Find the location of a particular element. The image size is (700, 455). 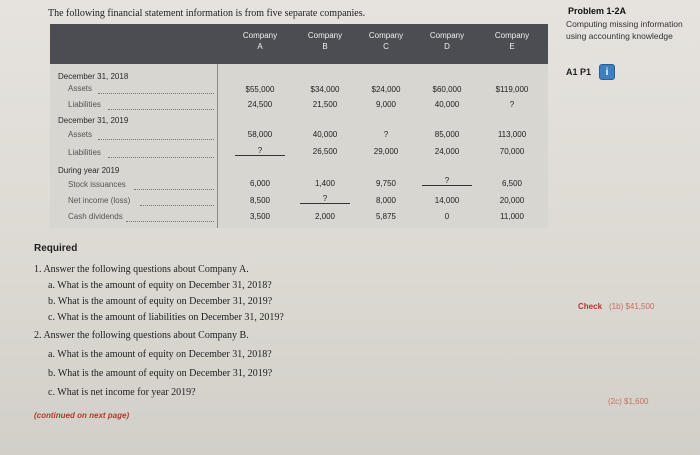

cell-e-liab-2019: 70,000 is located at coordinates (512, 151).